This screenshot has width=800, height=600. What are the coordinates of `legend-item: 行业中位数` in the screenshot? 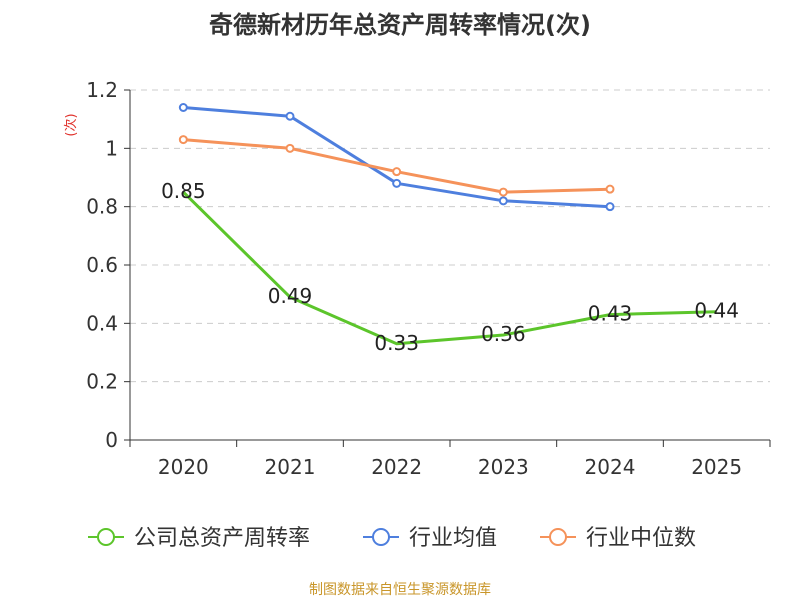 It's located at (618, 538).